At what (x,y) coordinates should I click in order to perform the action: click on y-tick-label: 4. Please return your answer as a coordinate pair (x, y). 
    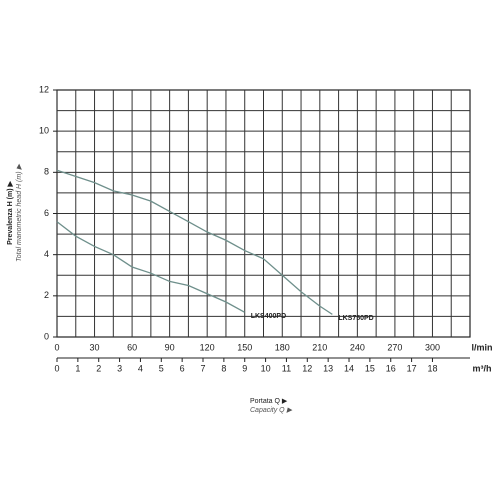
    Looking at the image, I should click on (46, 254).